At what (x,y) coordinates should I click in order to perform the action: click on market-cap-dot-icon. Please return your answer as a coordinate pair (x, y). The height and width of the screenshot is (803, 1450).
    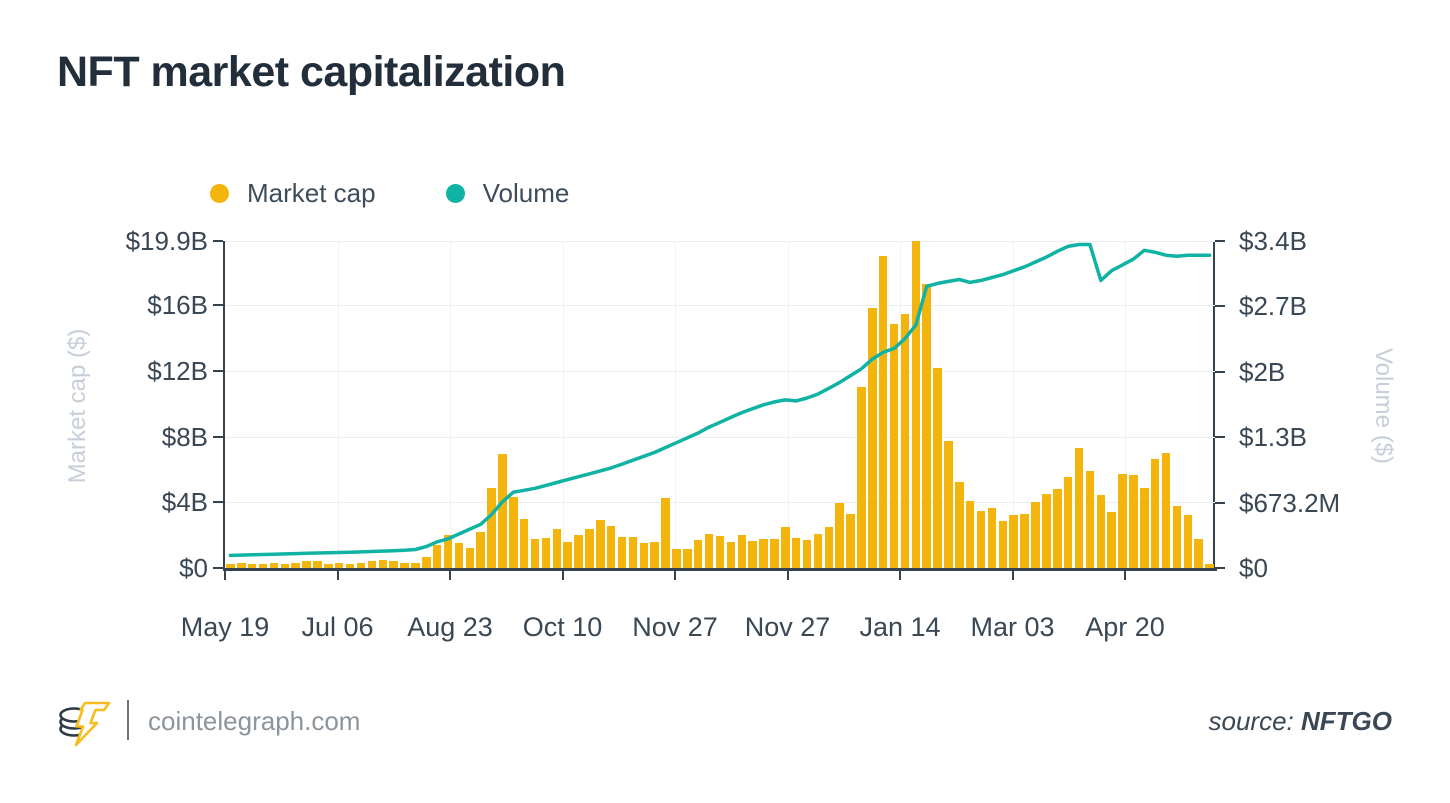
    Looking at the image, I should click on (219, 193).